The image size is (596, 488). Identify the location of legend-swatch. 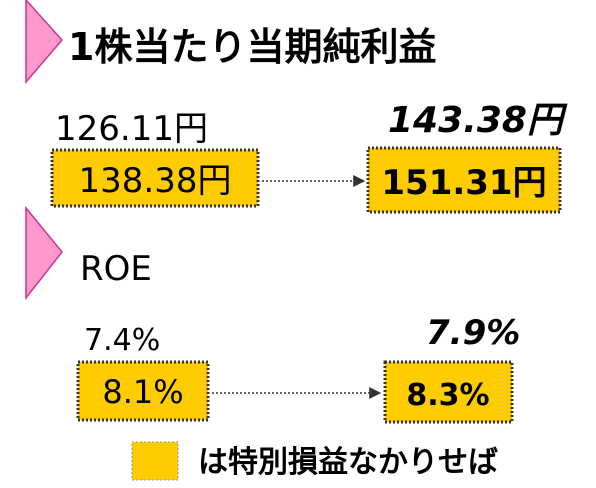
(155, 461).